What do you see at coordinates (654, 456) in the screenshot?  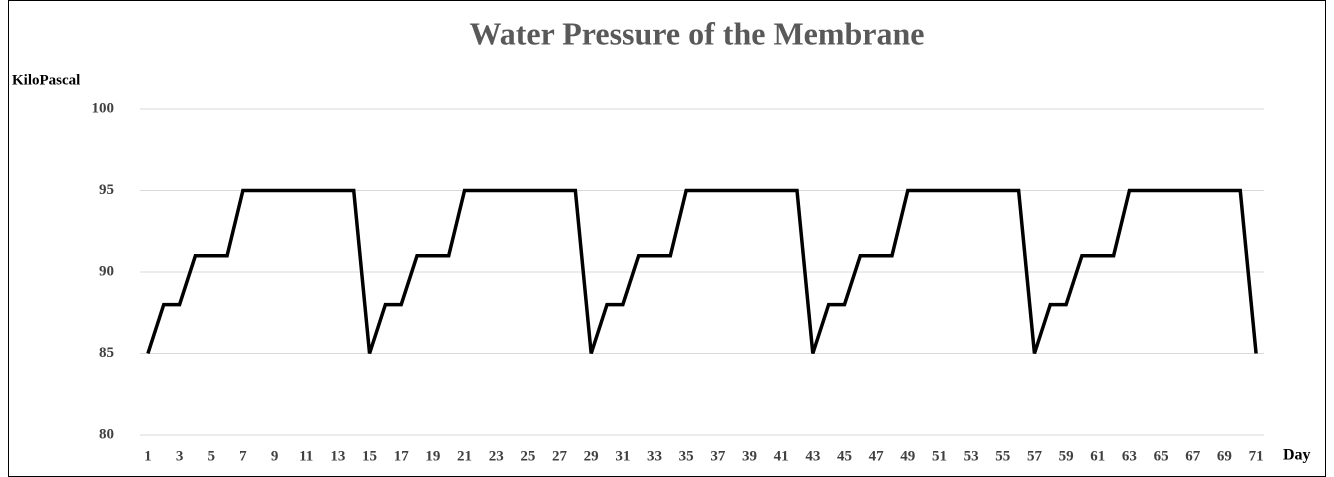 I see `x-tick-label: 33` at bounding box center [654, 456].